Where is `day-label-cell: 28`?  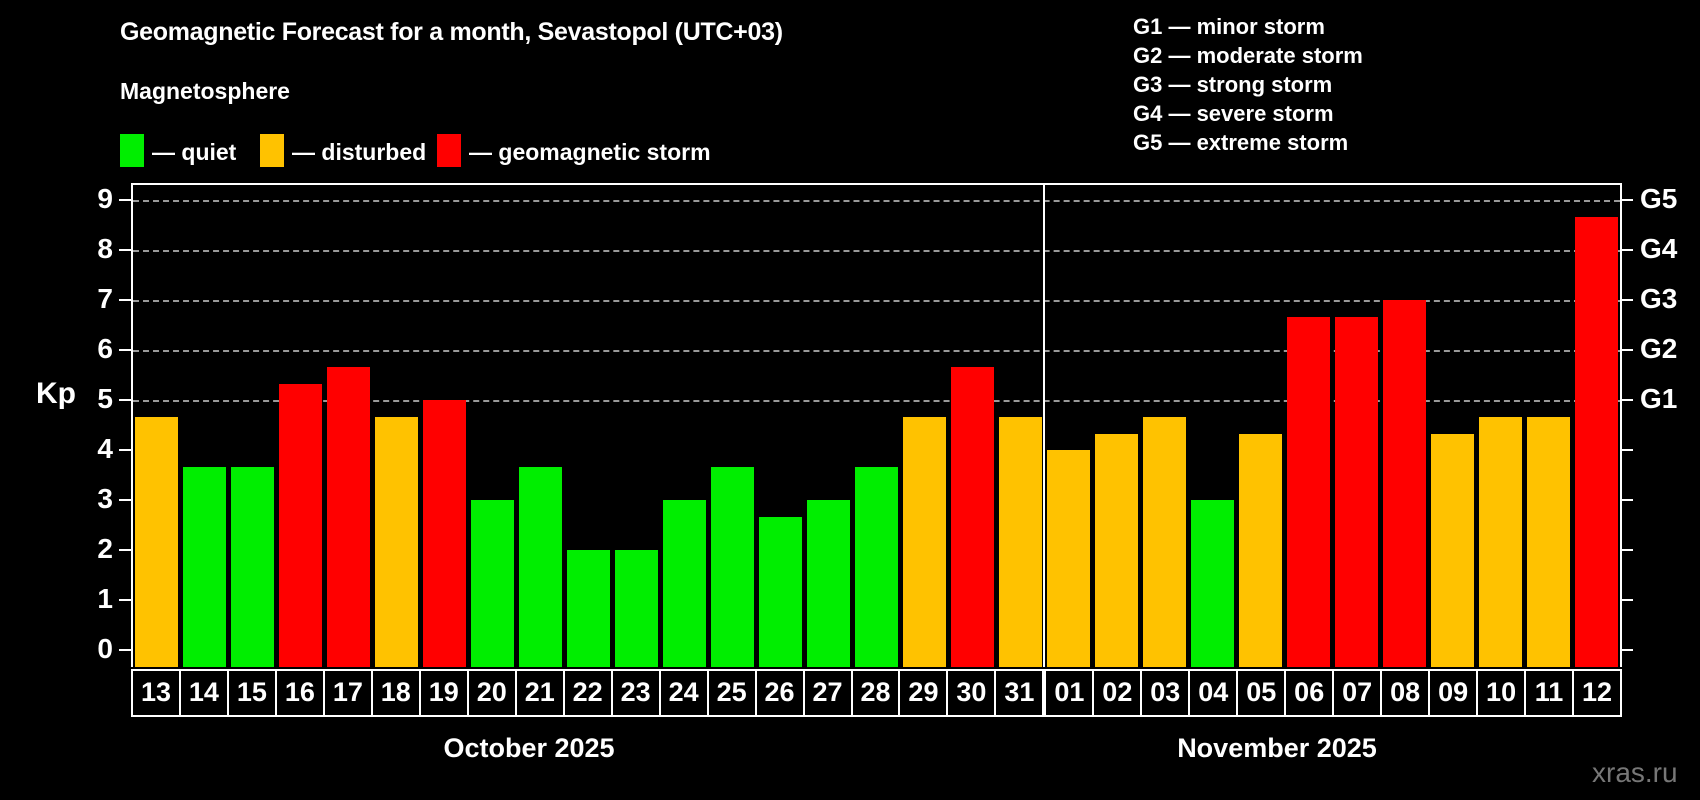
day-label-cell: 28 is located at coordinates (875, 693).